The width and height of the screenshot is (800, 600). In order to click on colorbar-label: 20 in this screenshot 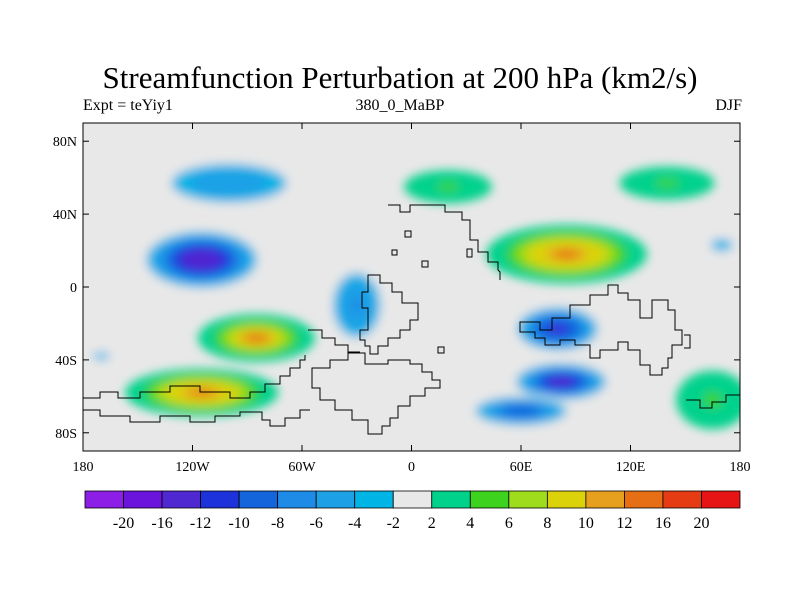, I will do `click(701, 523)`.